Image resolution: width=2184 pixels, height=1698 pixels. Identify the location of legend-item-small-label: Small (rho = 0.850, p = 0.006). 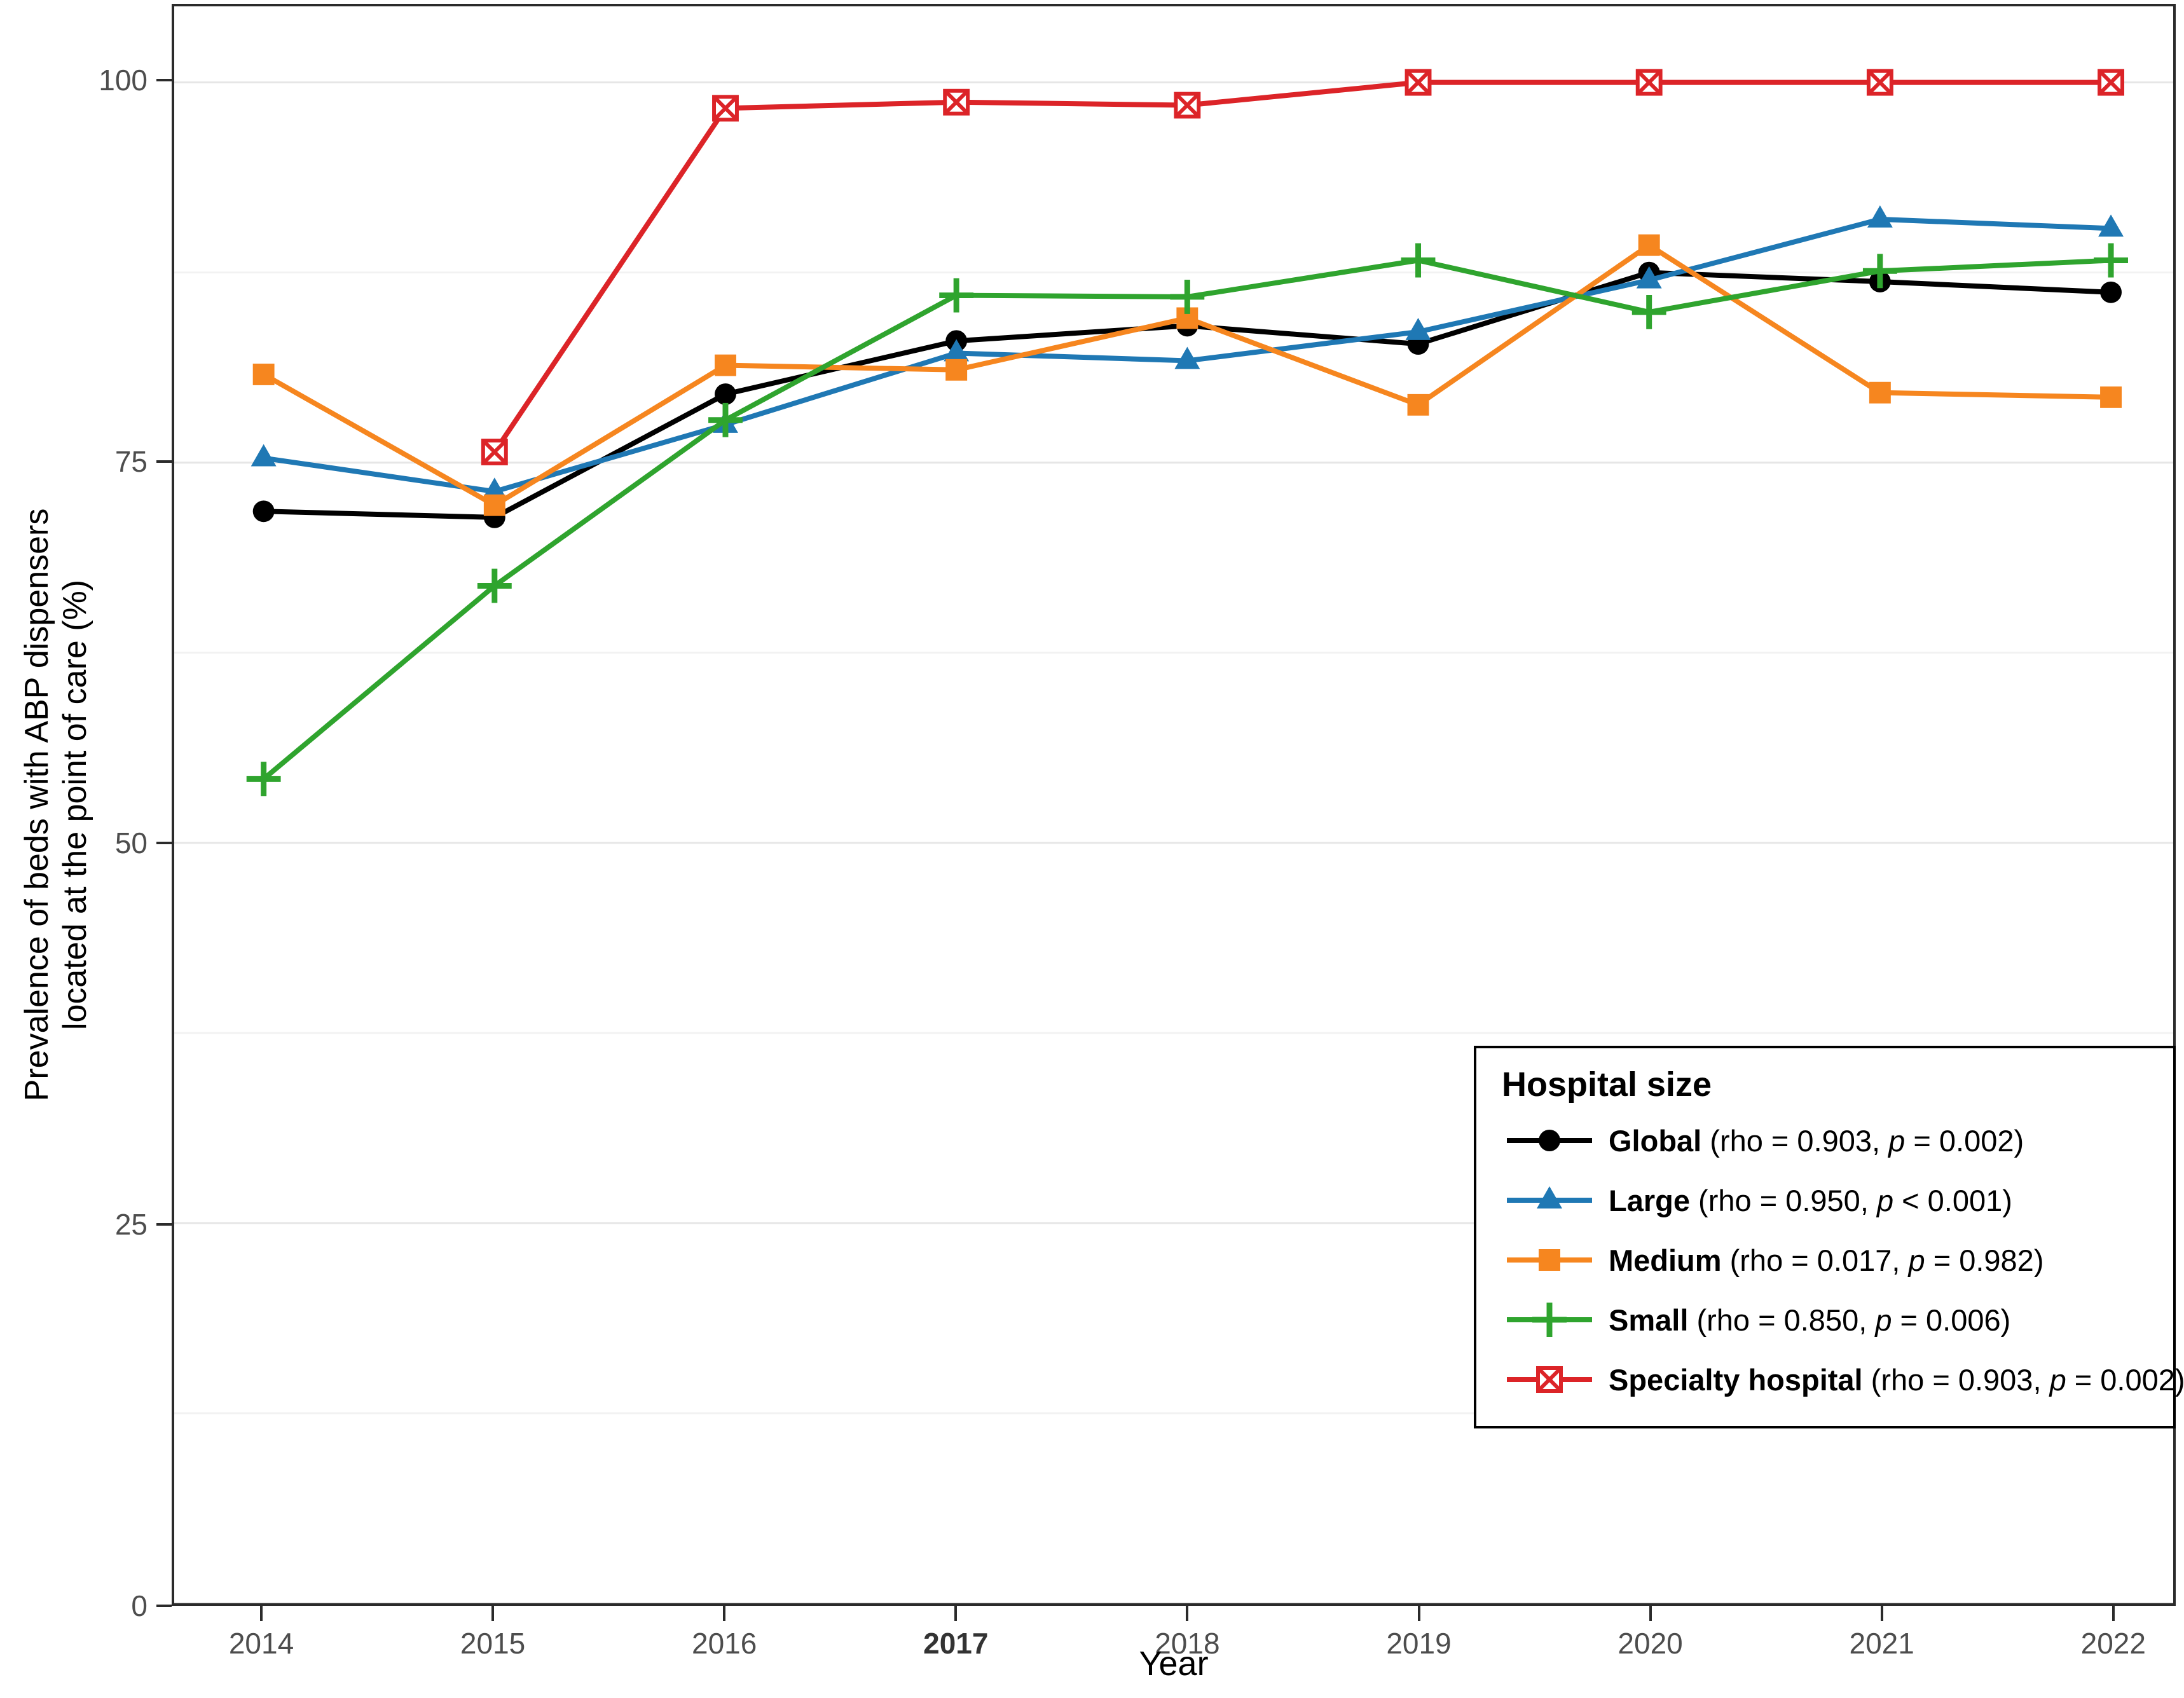
(1810, 1320).